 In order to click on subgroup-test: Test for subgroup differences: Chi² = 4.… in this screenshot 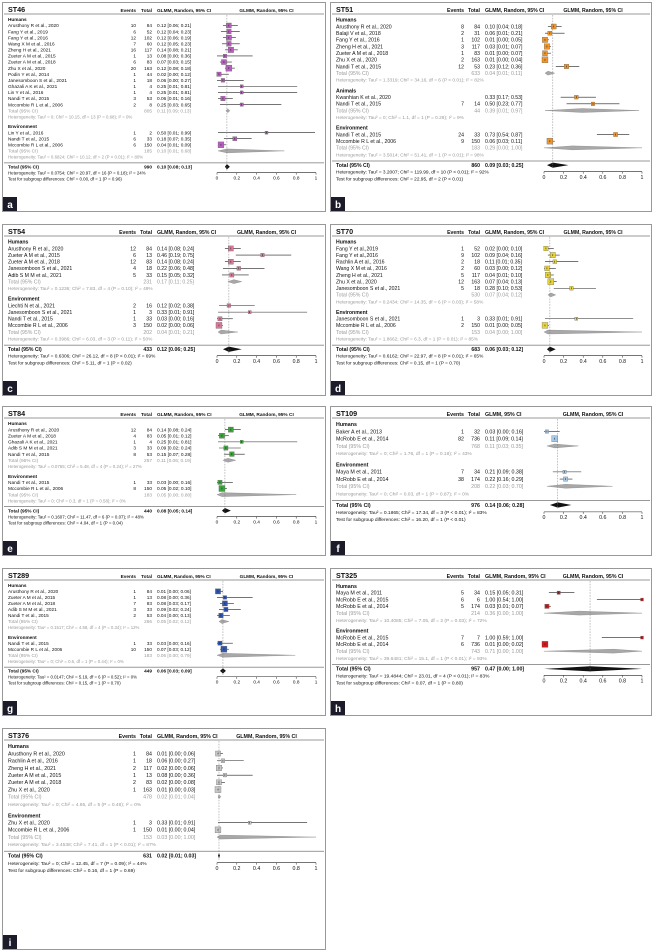, I will do `click(65, 523)`.